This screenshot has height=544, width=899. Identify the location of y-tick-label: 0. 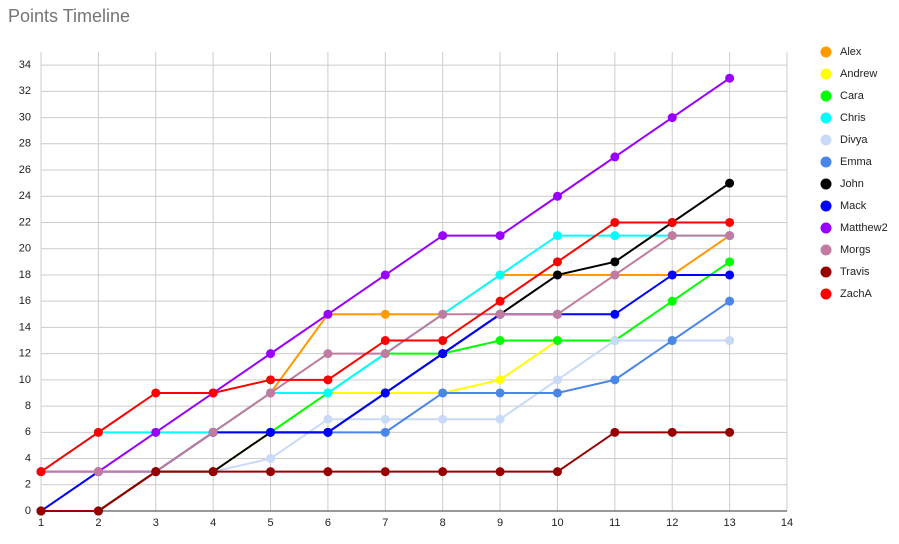
(28, 511).